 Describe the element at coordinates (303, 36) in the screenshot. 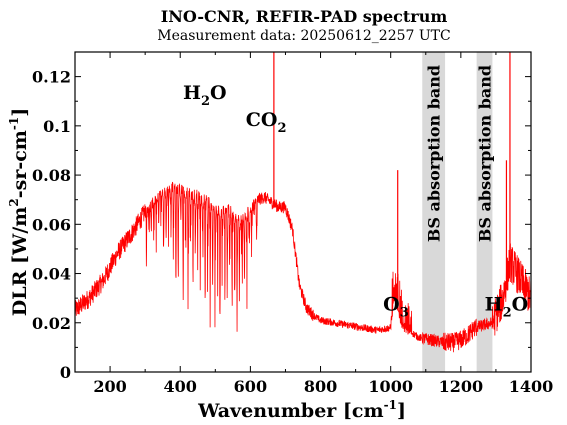

I see `chart-subtitle: Measurement data: 20250612_2257 UTC` at that location.